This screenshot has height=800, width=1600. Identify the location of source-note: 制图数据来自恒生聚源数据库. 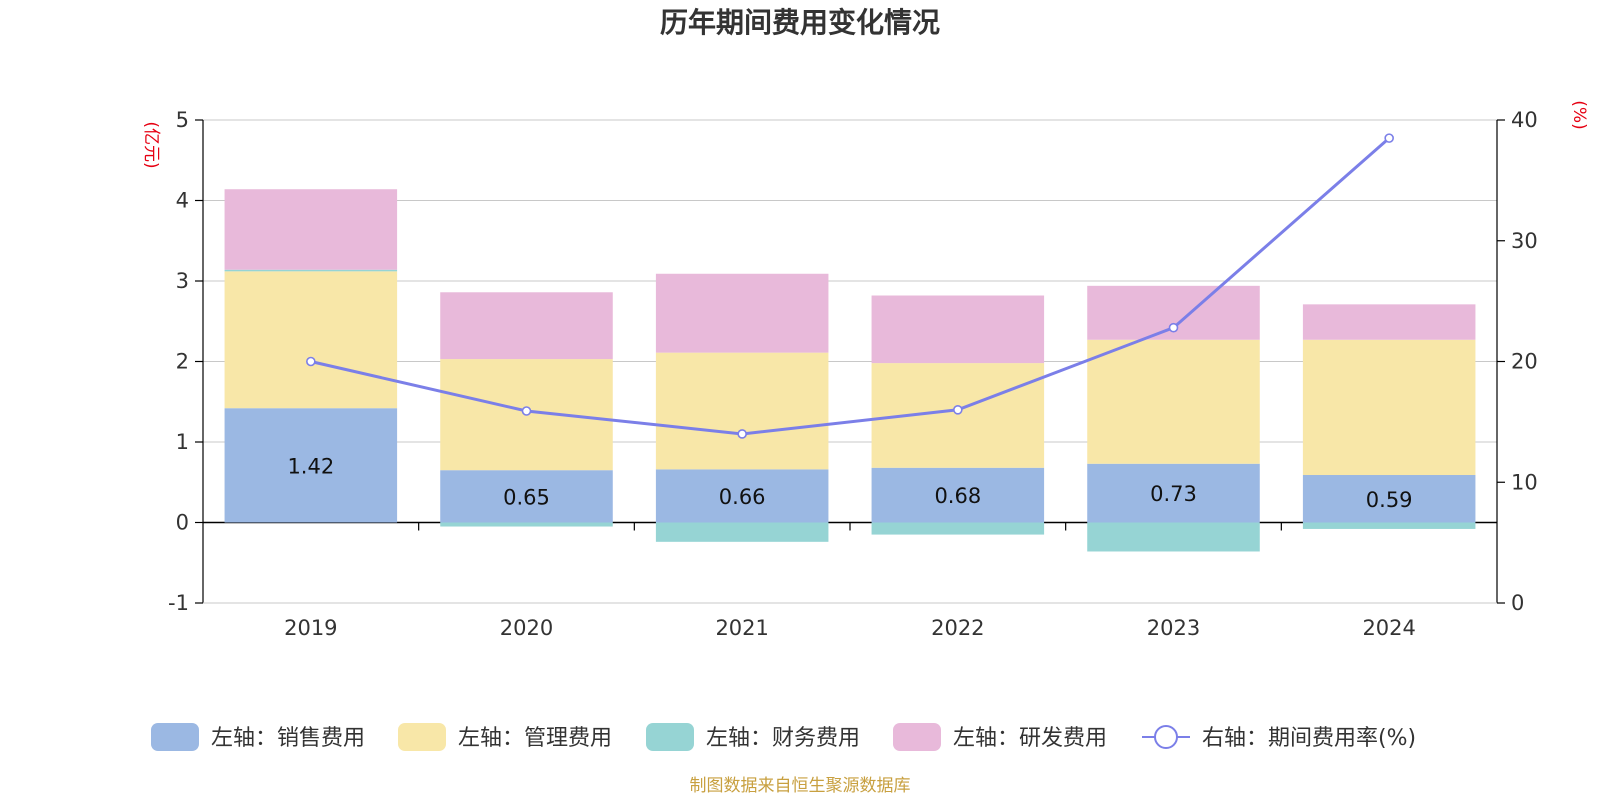
(800, 786).